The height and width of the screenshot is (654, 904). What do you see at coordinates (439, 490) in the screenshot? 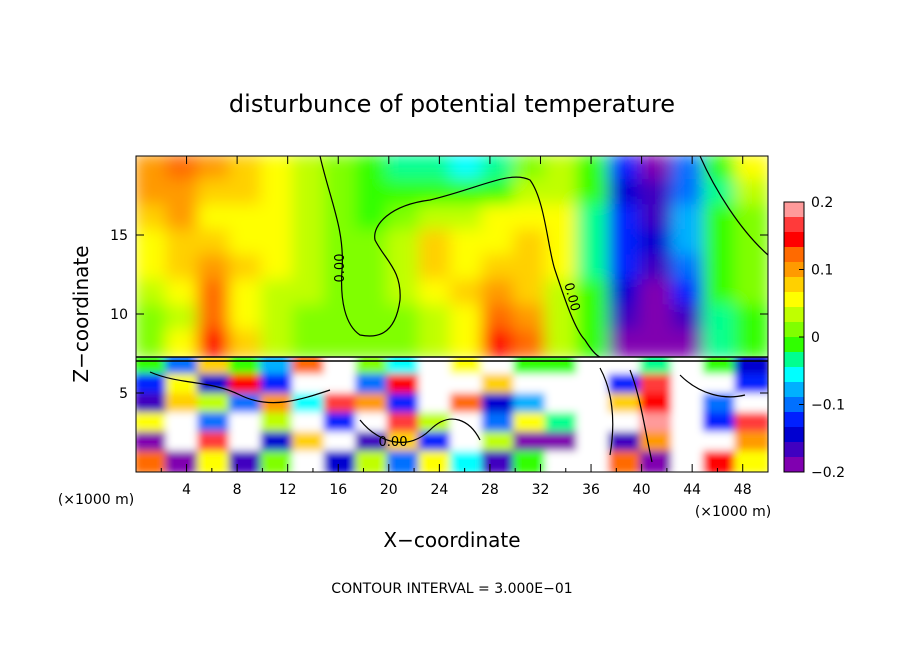
I see `x-tick-label: 24` at bounding box center [439, 490].